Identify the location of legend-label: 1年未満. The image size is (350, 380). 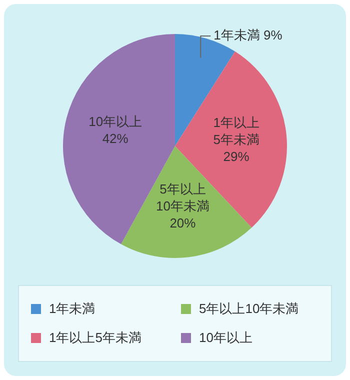
(72, 309).